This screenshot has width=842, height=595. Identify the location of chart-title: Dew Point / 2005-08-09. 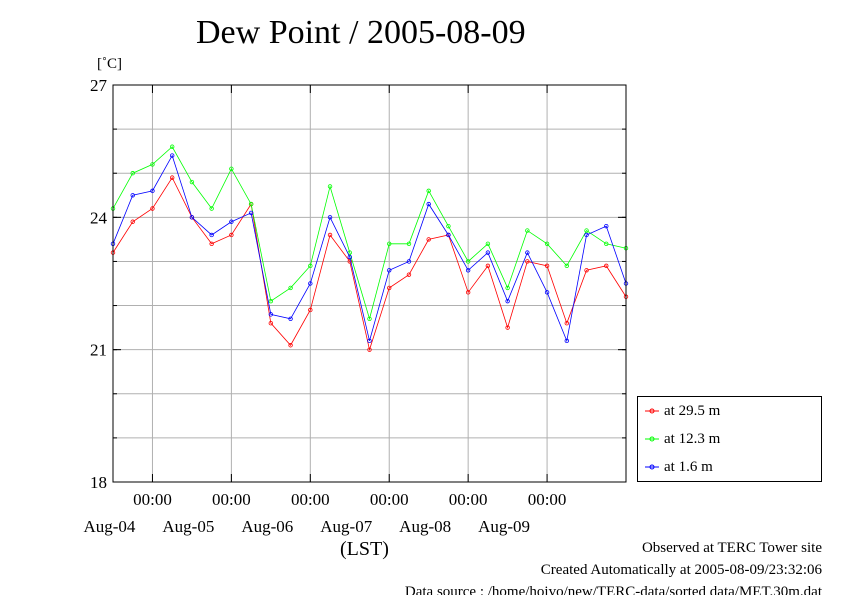
(361, 32).